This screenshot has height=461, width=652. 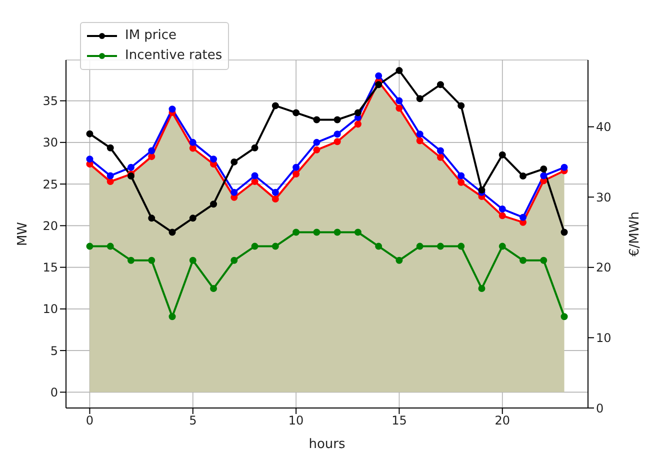 What do you see at coordinates (604, 337) in the screenshot?
I see `y2-tick-label: 10` at bounding box center [604, 337].